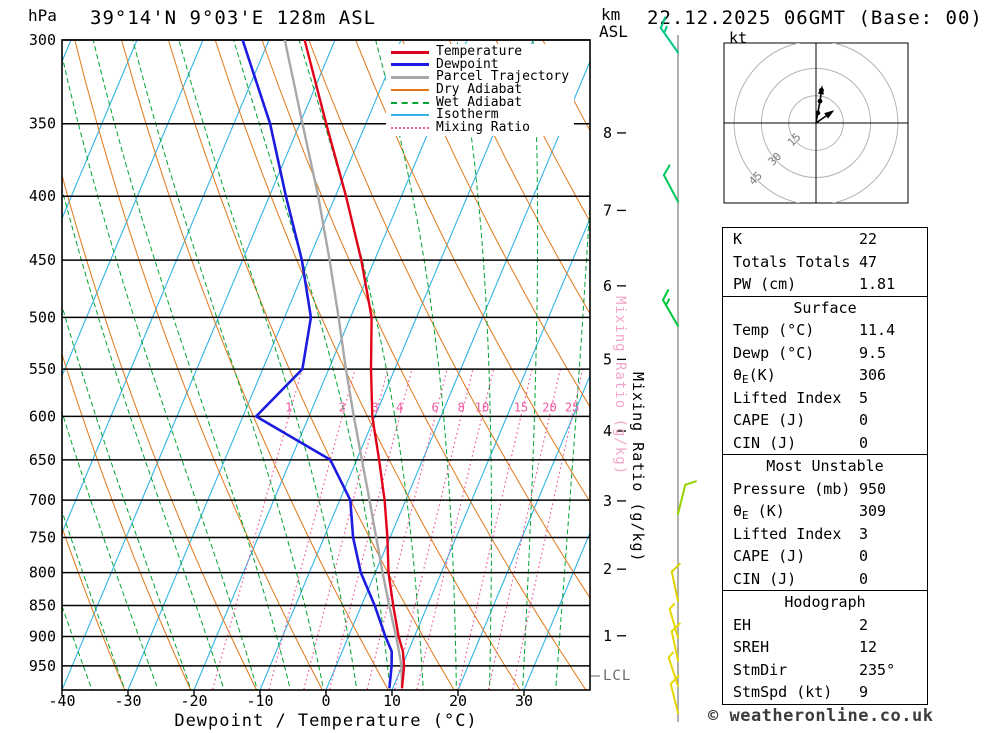 This screenshot has width=1000, height=733. Describe the element at coordinates (821, 716) in the screenshot. I see `copyright-text: © weatheronline.co.uk` at that location.